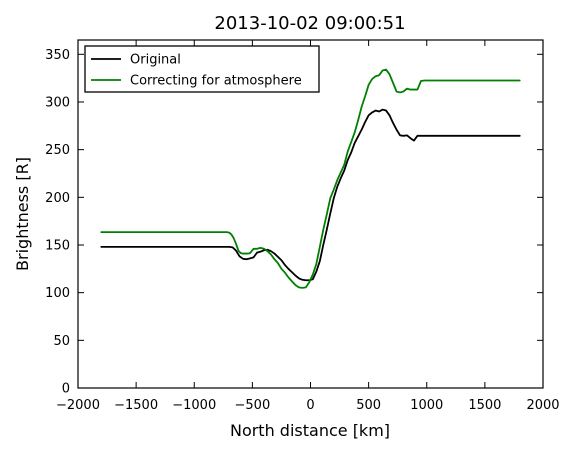 The width and height of the screenshot is (576, 458). What do you see at coordinates (78, 405) in the screenshot?
I see `x-tick-label: −2000` at bounding box center [78, 405].